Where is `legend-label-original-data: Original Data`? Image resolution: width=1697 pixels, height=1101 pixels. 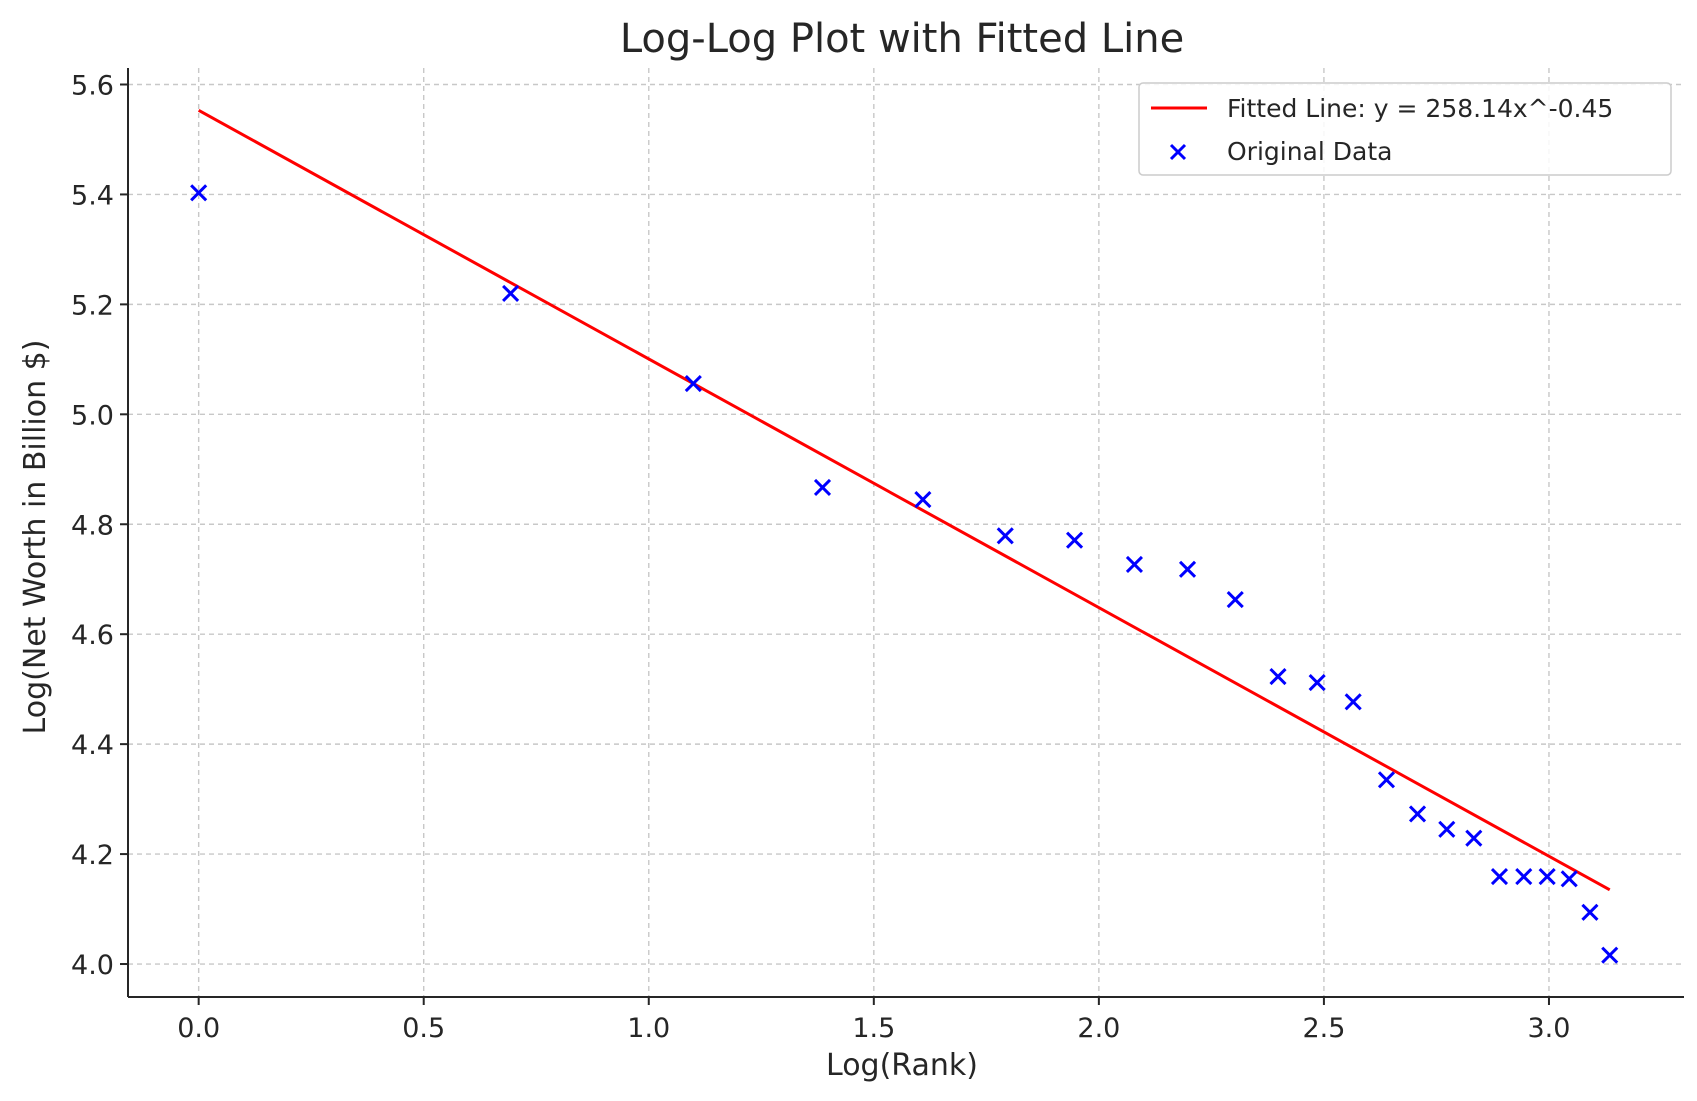
legend-label-original-data: Original Data is located at coordinates (1309, 151).